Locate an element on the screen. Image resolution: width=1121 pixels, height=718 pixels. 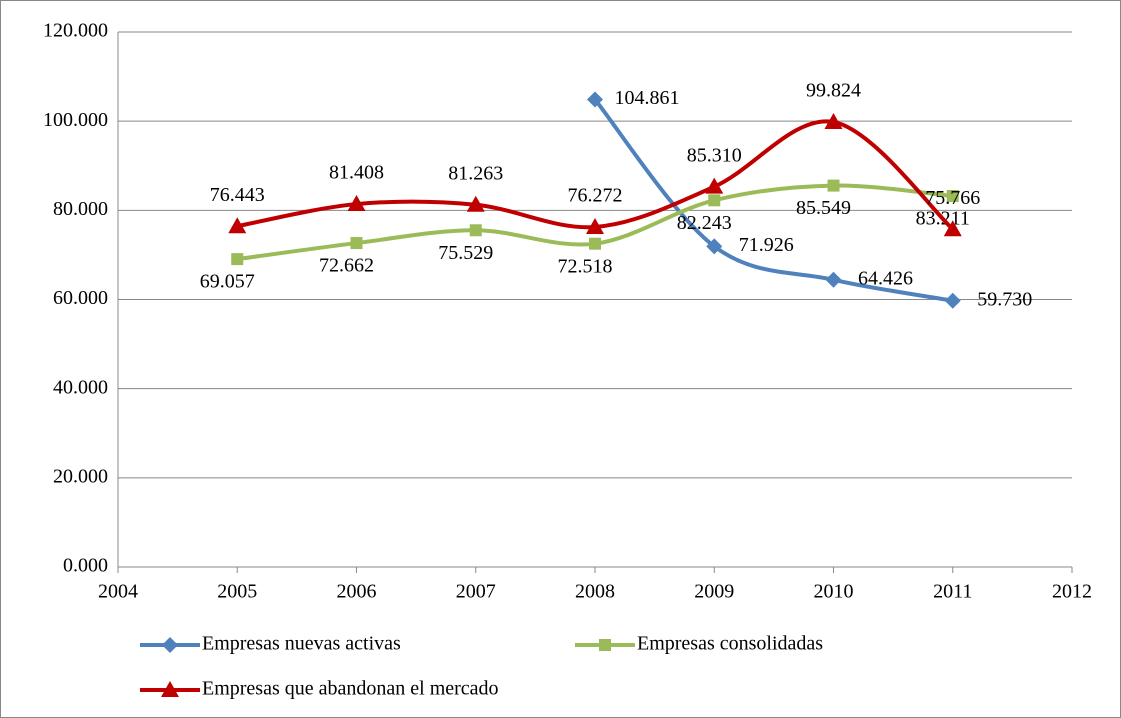
legend-label: Empresas que abandonan el mercado is located at coordinates (350, 689).